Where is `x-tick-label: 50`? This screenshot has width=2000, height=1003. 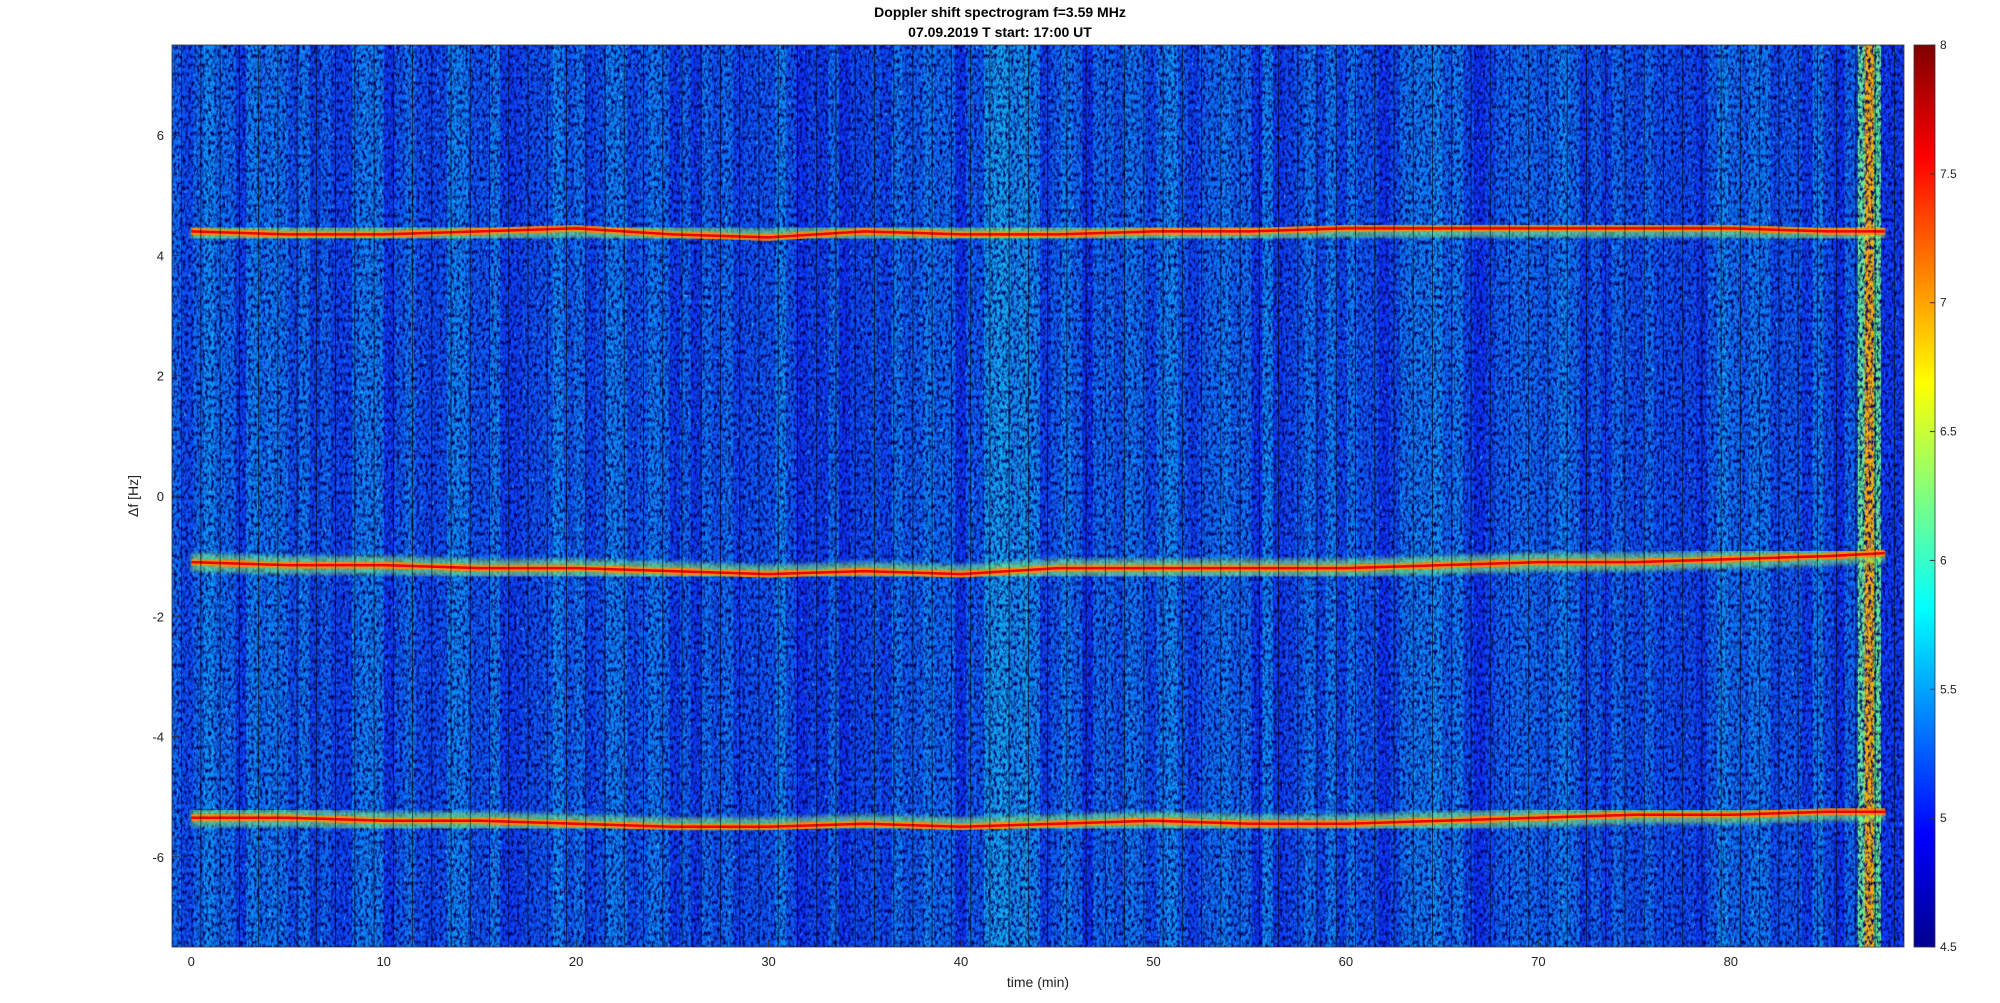 x-tick-label: 50 is located at coordinates (1153, 961).